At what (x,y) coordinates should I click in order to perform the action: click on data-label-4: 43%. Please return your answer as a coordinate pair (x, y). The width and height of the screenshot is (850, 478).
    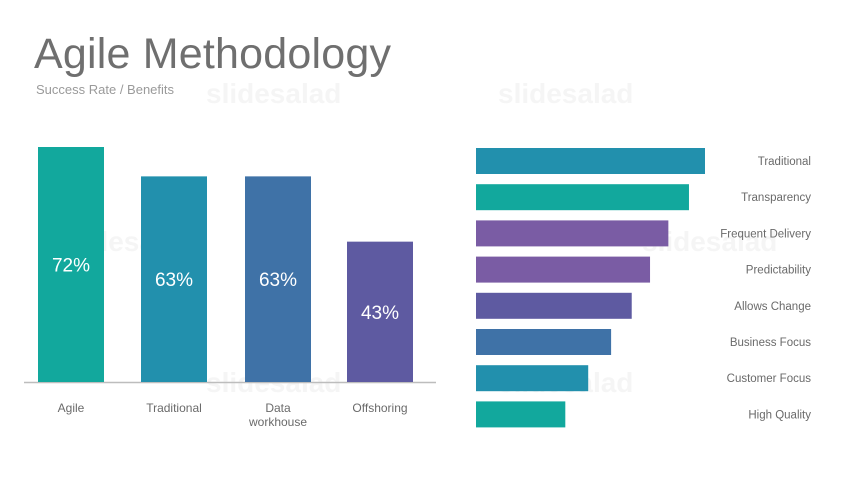
    Looking at the image, I should click on (380, 313).